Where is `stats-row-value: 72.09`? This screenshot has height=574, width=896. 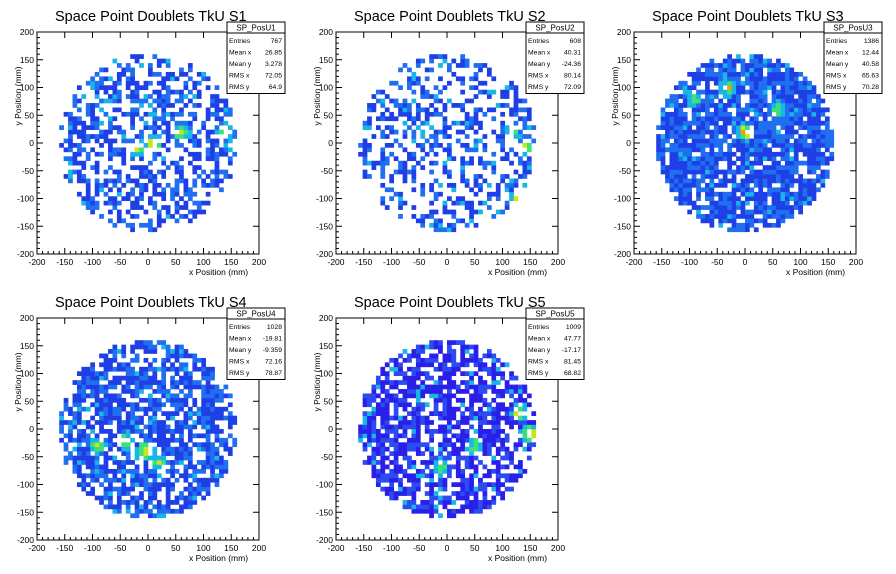 stats-row-value: 72.09 is located at coordinates (572, 87).